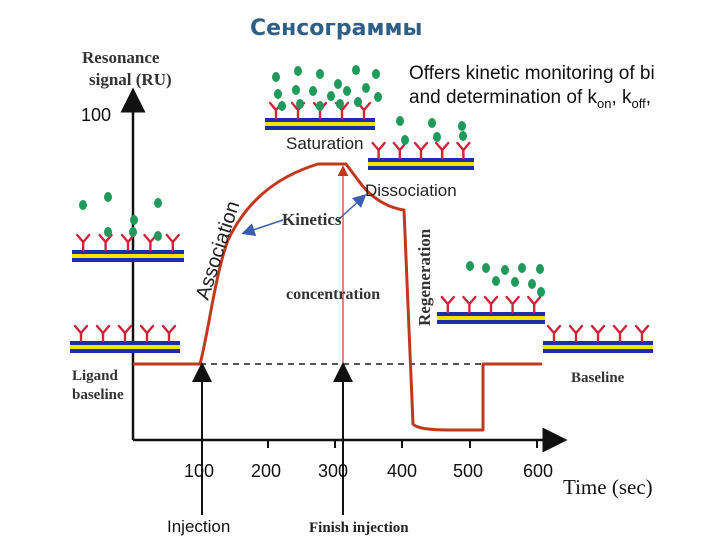 This screenshot has width=720, height=540. I want to click on koff-subscript: off, so click(638, 103).